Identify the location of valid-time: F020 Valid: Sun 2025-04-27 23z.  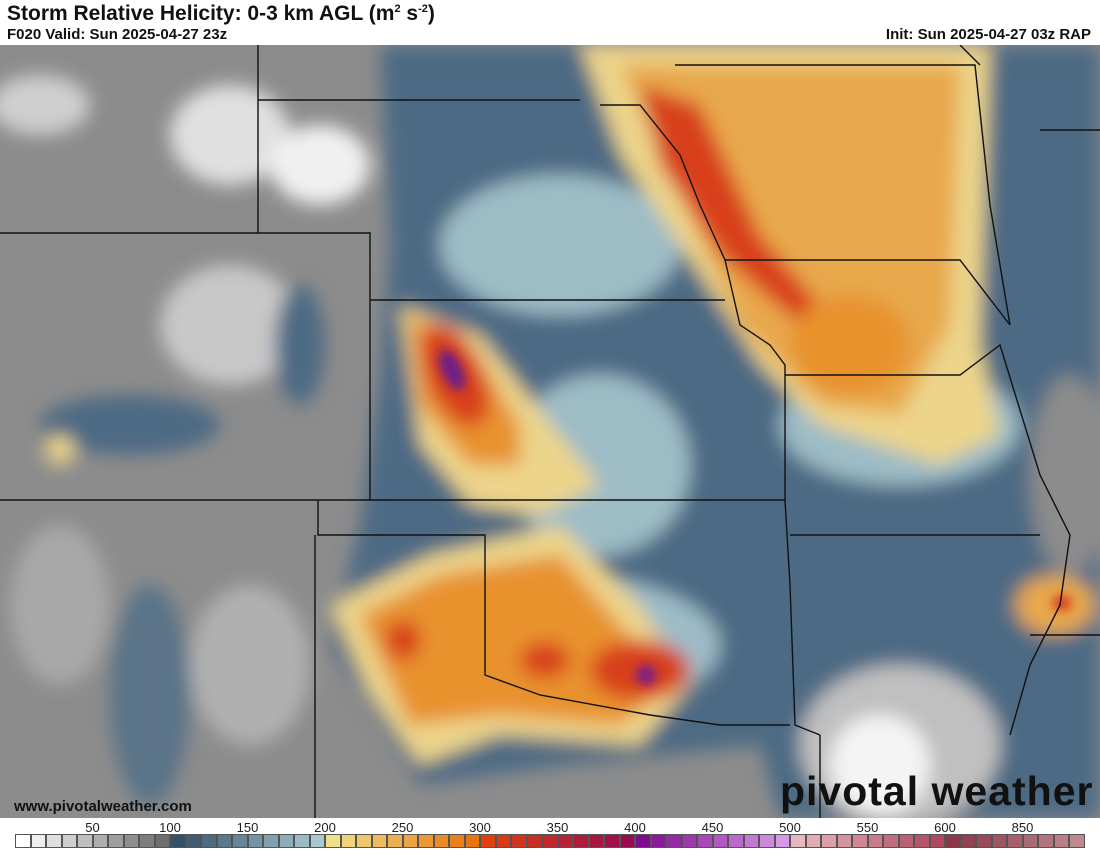
(117, 34).